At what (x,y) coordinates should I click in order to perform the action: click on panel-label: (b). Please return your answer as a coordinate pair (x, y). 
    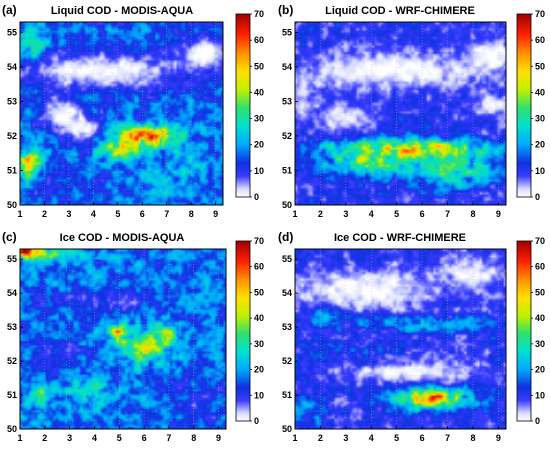
    Looking at the image, I should click on (285, 10).